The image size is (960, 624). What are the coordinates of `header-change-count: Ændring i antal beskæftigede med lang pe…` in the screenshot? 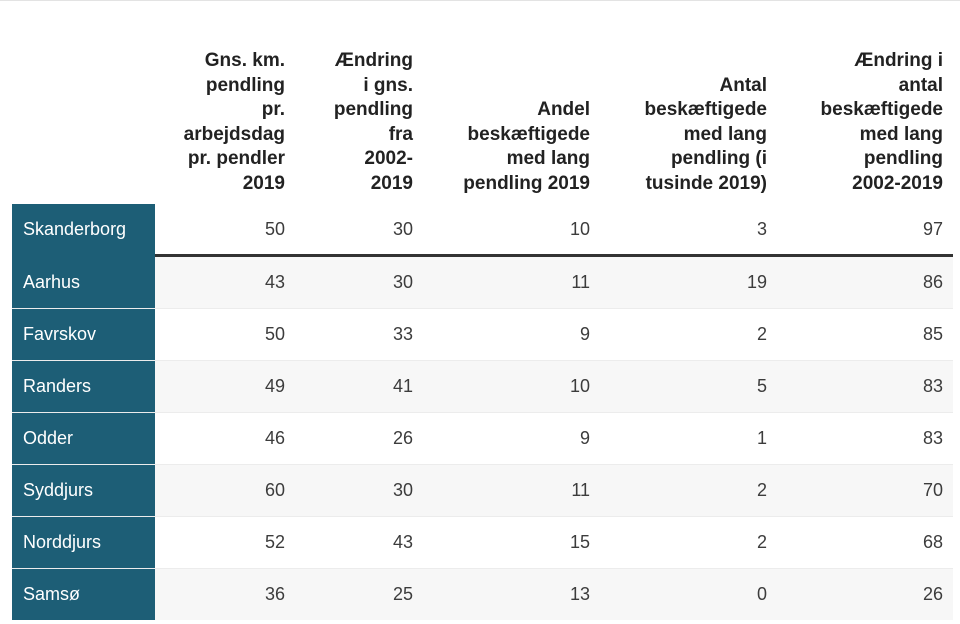 It's located at (881, 122).